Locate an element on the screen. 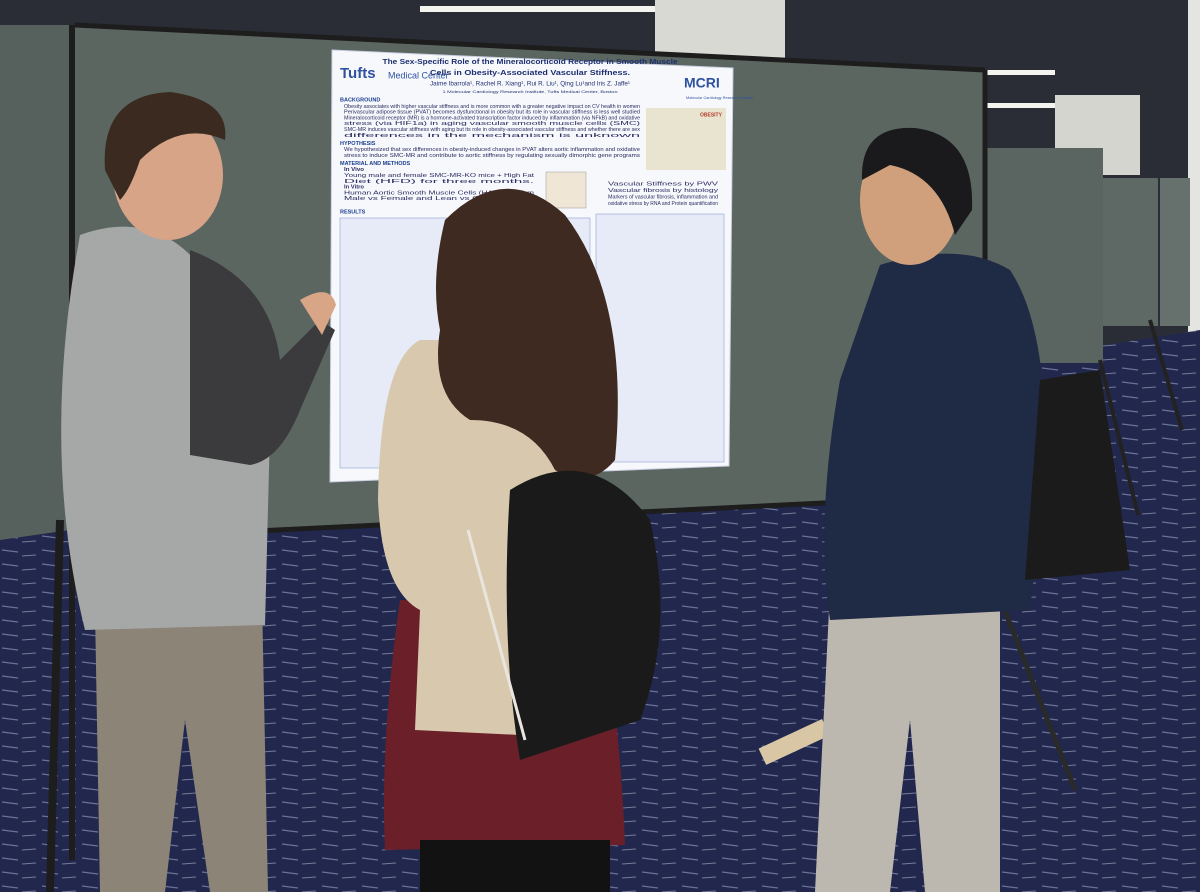  poster-label: OBESITY is located at coordinates (711, 115).